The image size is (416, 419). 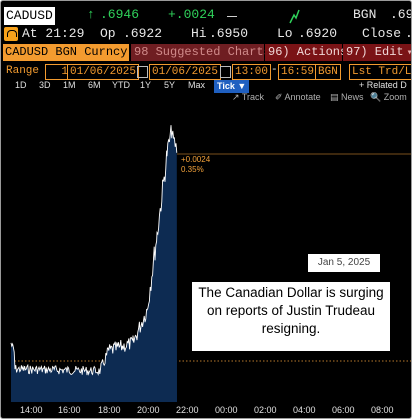 What do you see at coordinates (197, 85) in the screenshot?
I see `period-max: Max` at bounding box center [197, 85].